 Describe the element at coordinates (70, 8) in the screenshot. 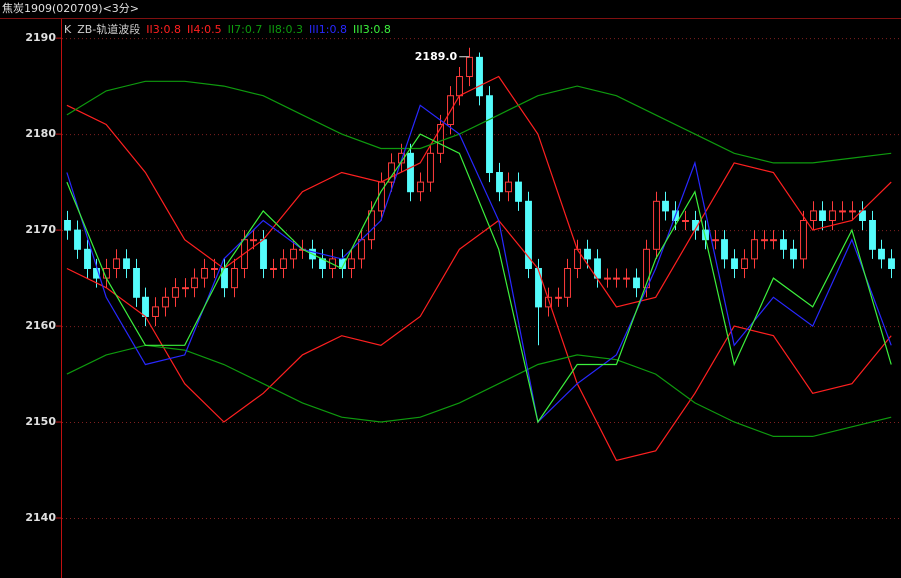

I see `chart-title: 焦炭1909(020709)<3分>` at that location.